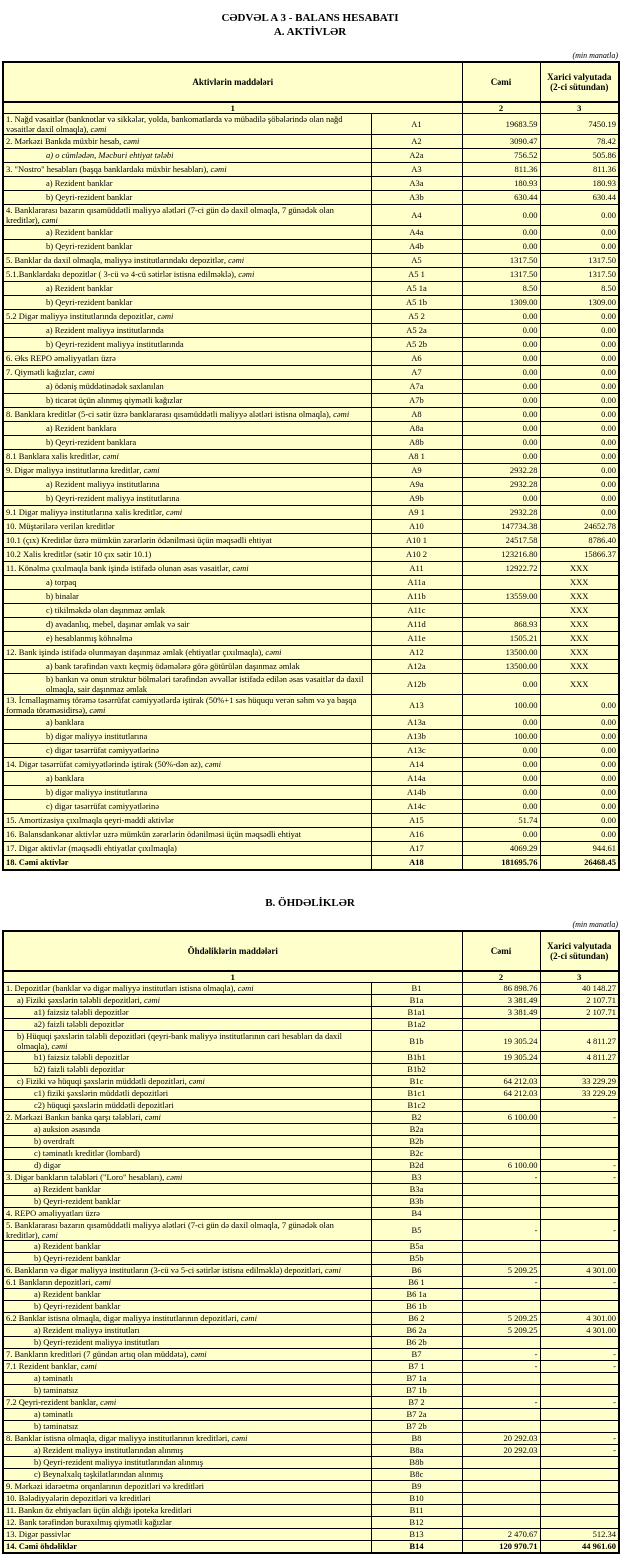 This screenshot has width=620, height=1558. I want to click on row-label: a) Rezident banklara, so click(187, 428).